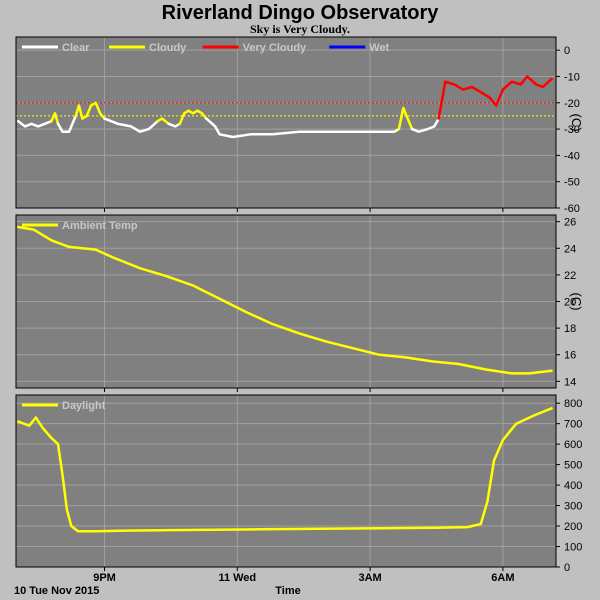 The height and width of the screenshot is (600, 600). I want to click on x-axis-label: Time, so click(287, 591).